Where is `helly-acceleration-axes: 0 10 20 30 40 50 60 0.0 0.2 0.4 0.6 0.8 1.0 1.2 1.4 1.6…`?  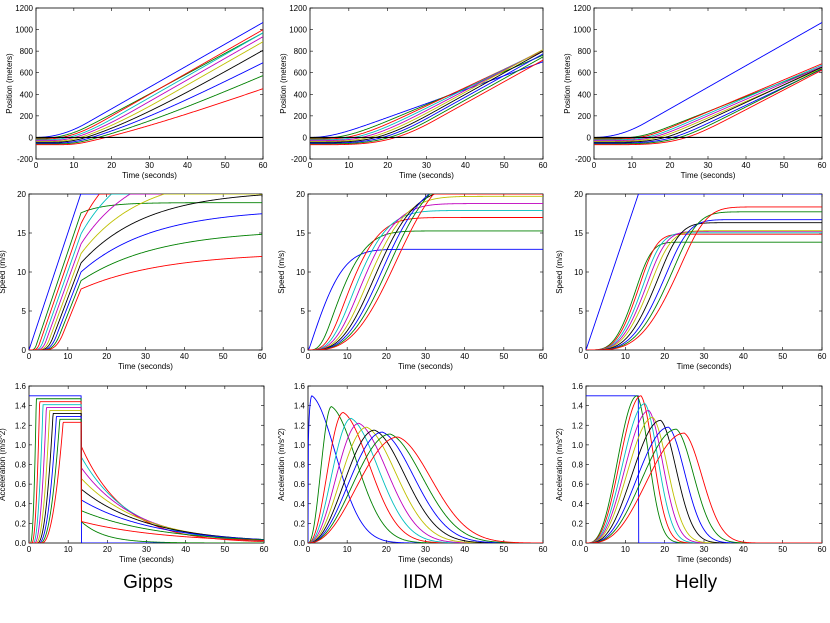 helly-acceleration-axes: 0 10 20 30 40 50 60 0.0 0.2 0.4 0.6 0.8 1.0 1.2 1.4 1.6… is located at coordinates (691, 473).